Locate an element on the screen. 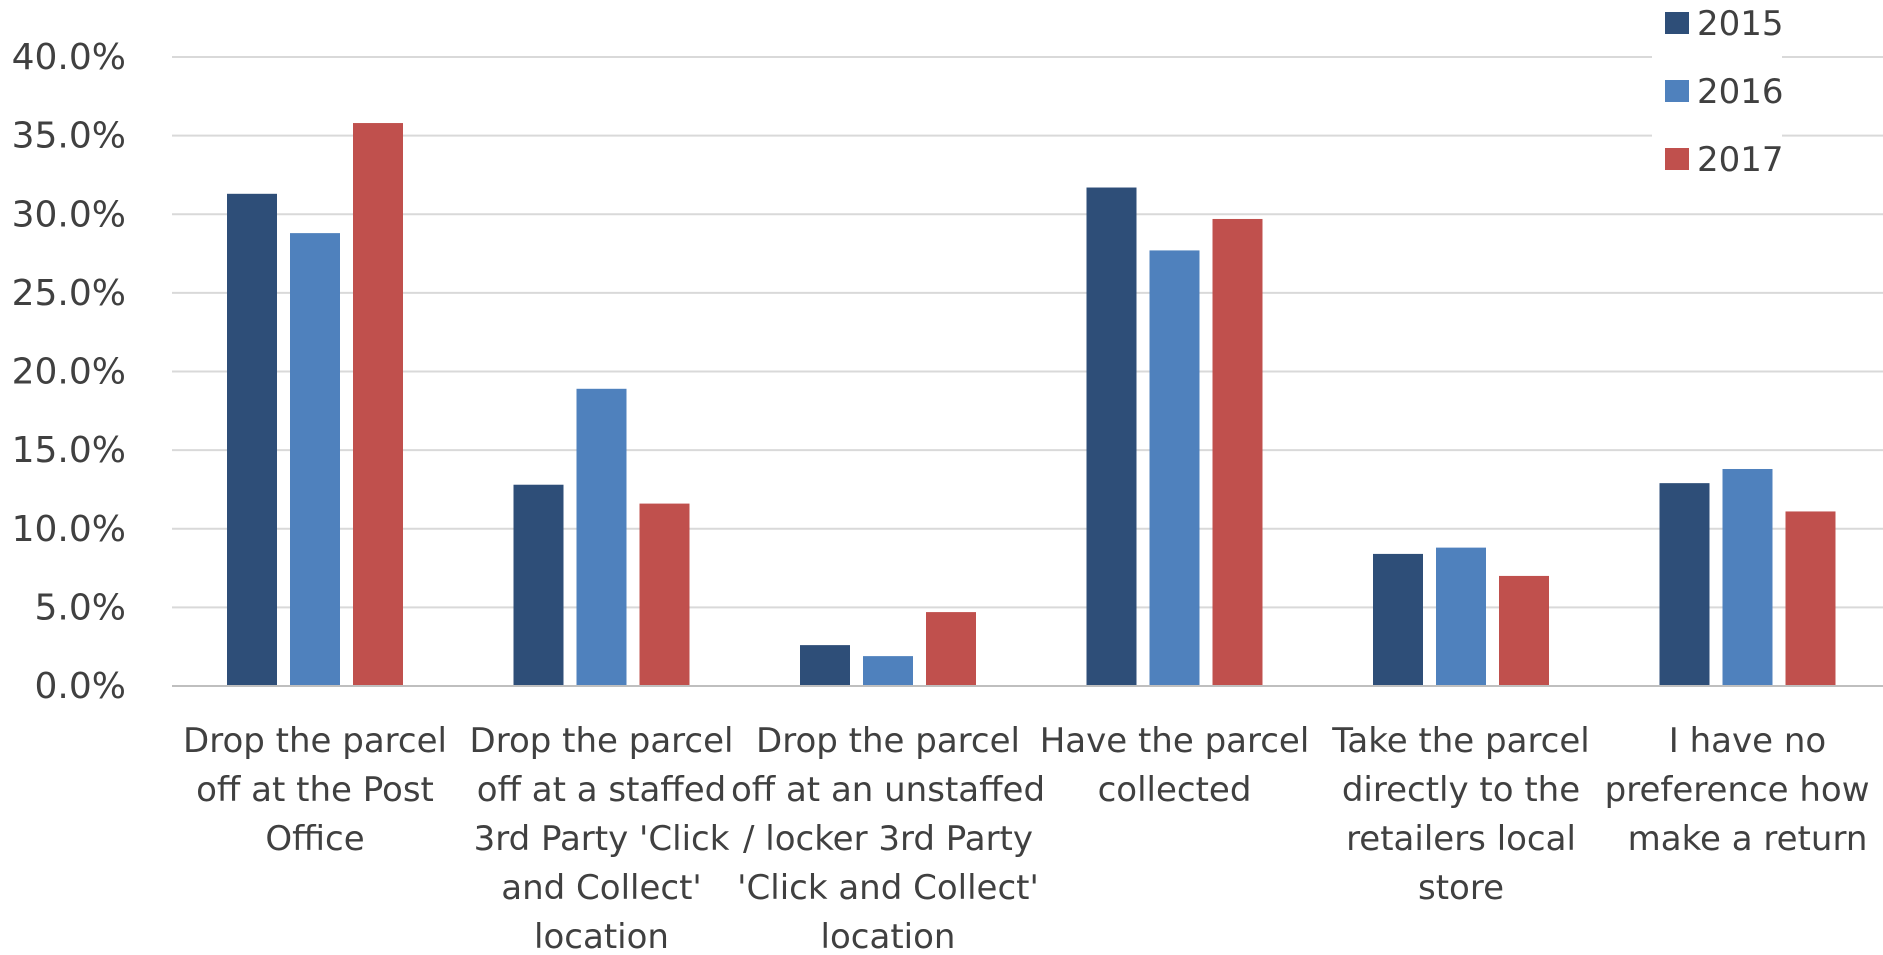 This screenshot has height=955, width=1883. legend: 2015 2016 2017 is located at coordinates (1718, 96).